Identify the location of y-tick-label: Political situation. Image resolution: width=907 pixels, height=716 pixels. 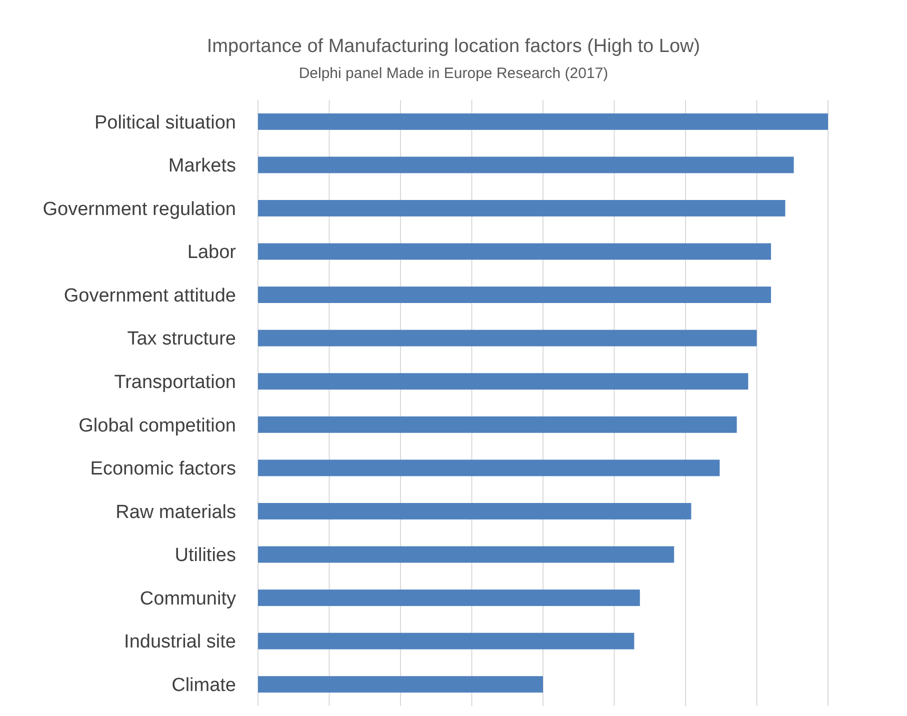
(165, 123).